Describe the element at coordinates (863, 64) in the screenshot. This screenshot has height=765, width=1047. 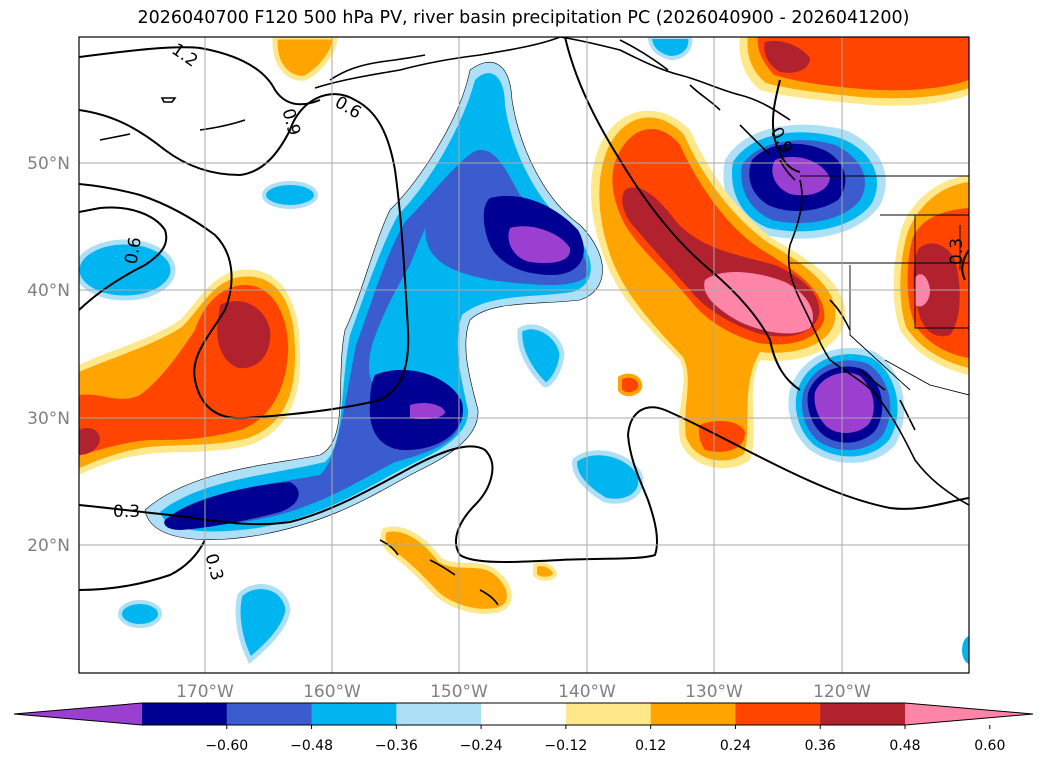
I see `positive-north-east-core` at that location.